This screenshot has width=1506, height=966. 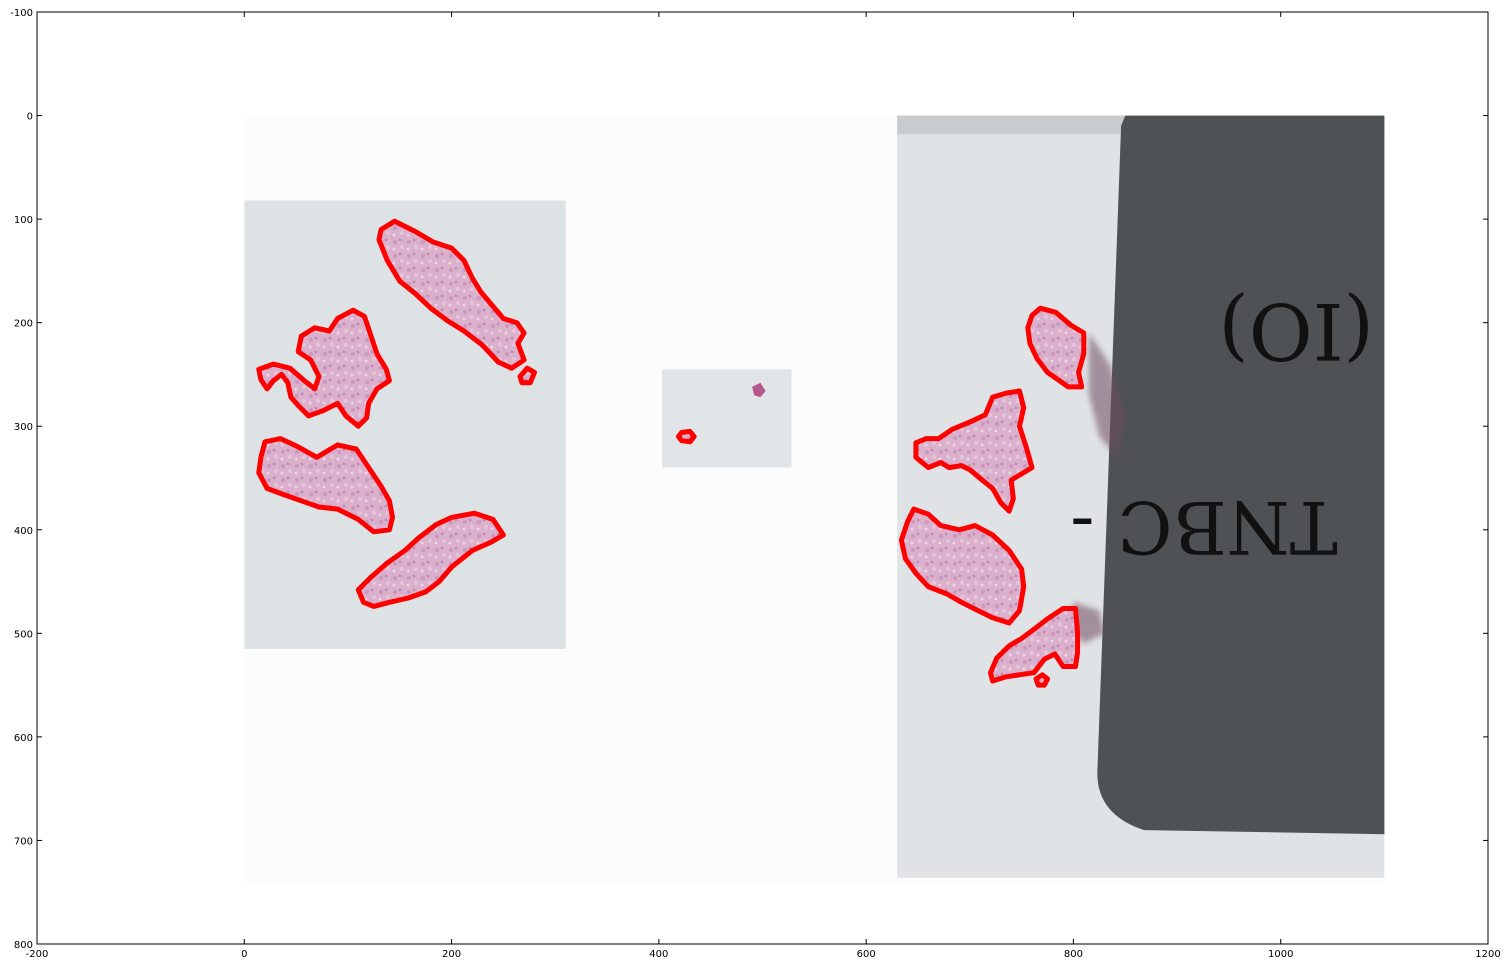 I want to click on x-tick-label: 800, so click(x=1073, y=954).